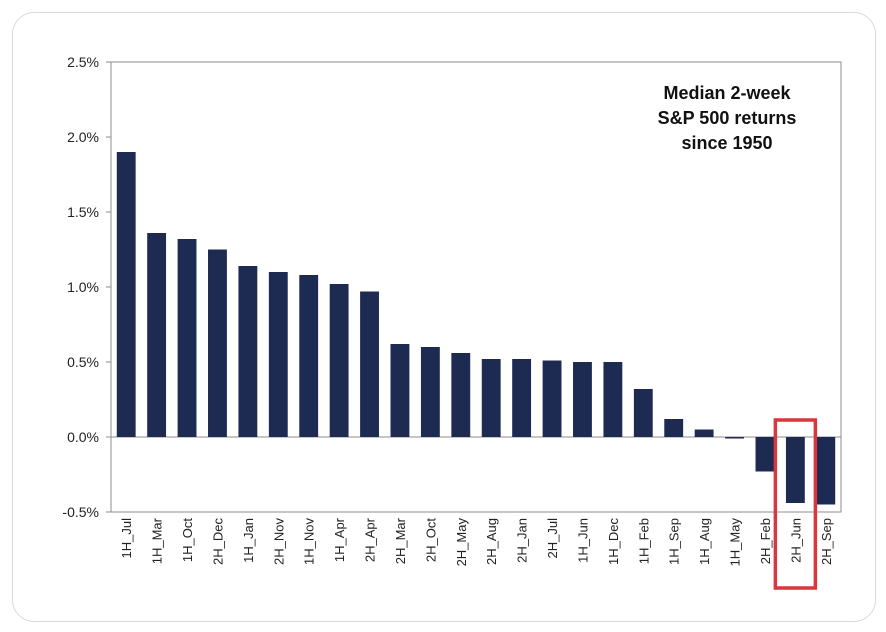 The width and height of the screenshot is (886, 632). I want to click on bar-1H_Nov, so click(309, 356).